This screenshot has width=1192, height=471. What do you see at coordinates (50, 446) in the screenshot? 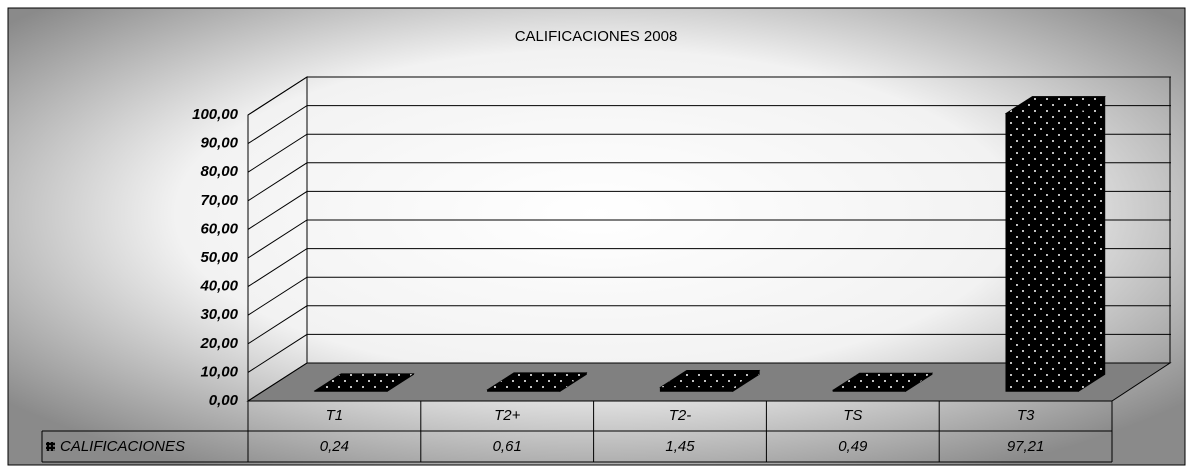
I see `legend-key` at bounding box center [50, 446].